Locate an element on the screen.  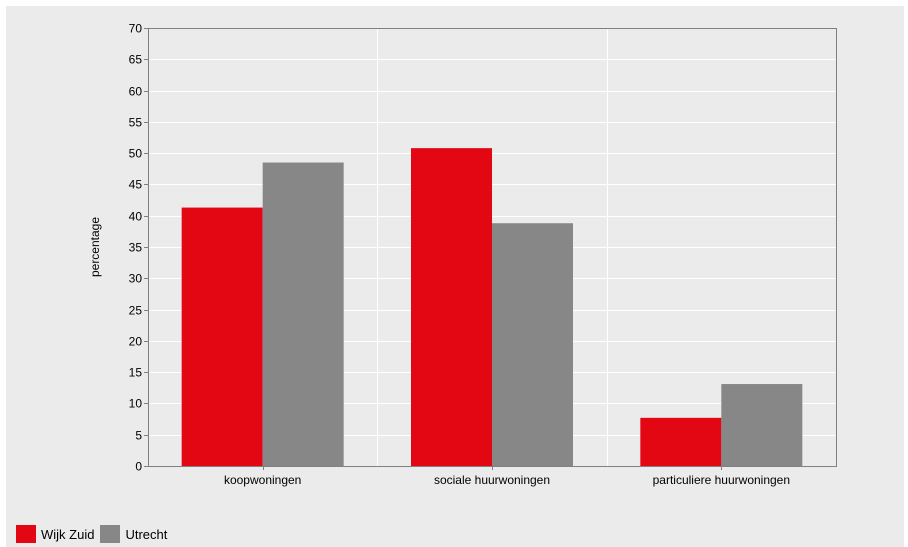
y-tick-label: 0 is located at coordinates (138, 467).